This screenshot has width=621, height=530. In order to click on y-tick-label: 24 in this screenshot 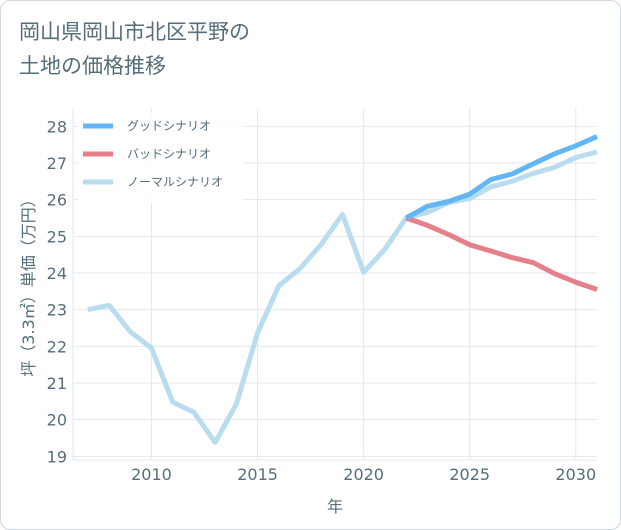, I will do `click(57, 273)`.